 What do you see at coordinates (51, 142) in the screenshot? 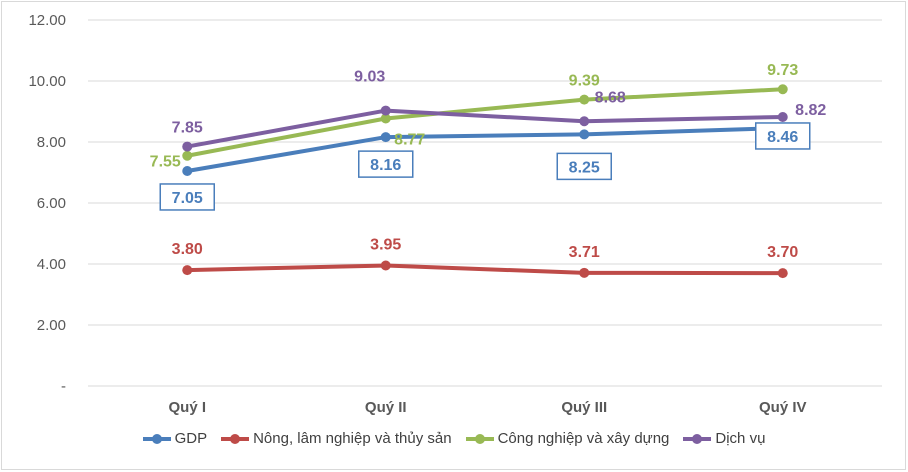
I see `y-tick-label: 8.00` at bounding box center [51, 142].